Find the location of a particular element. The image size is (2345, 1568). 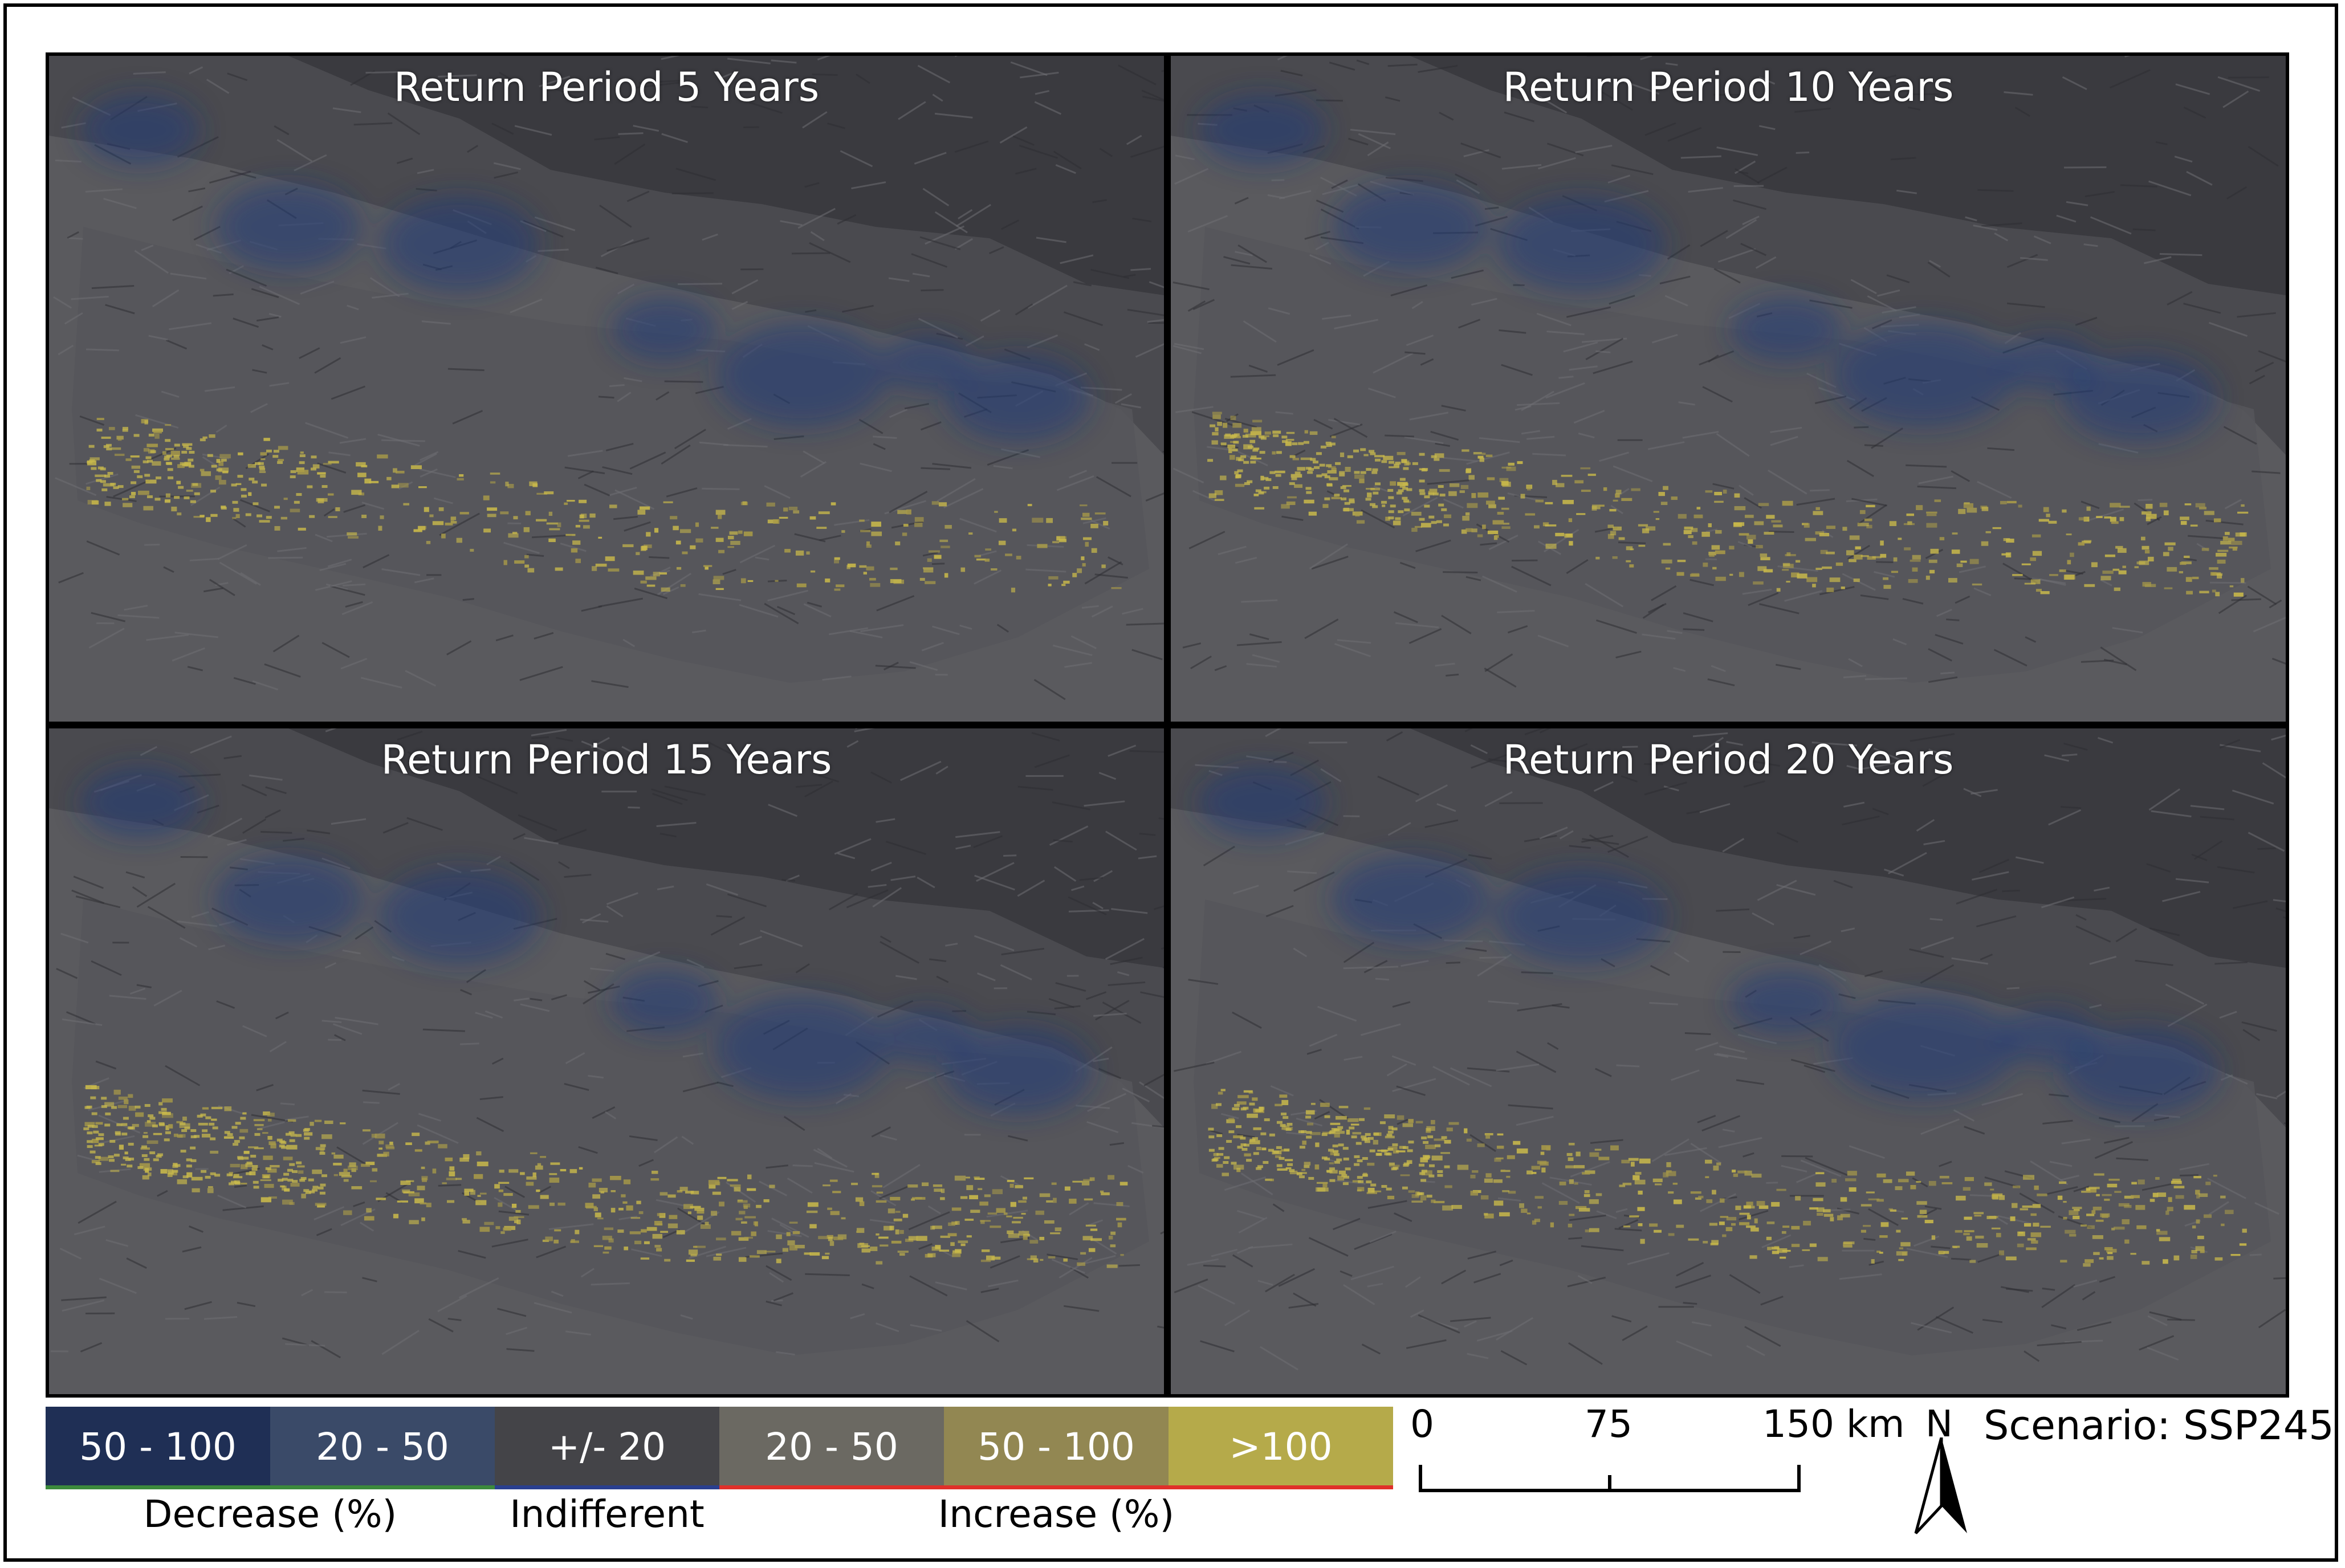

legend-group-indifferent: Indifferent is located at coordinates (607, 1514).